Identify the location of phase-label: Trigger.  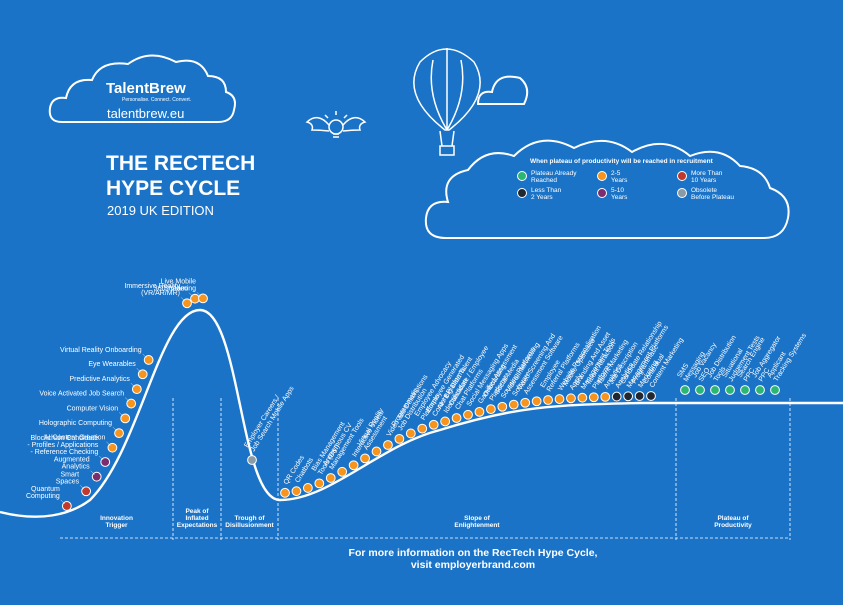
(116, 525).